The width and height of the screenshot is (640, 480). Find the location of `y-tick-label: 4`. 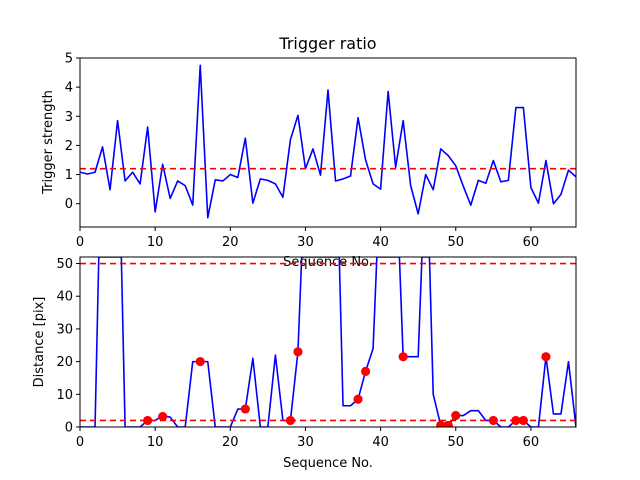

y-tick-label: 4 is located at coordinates (69, 88).